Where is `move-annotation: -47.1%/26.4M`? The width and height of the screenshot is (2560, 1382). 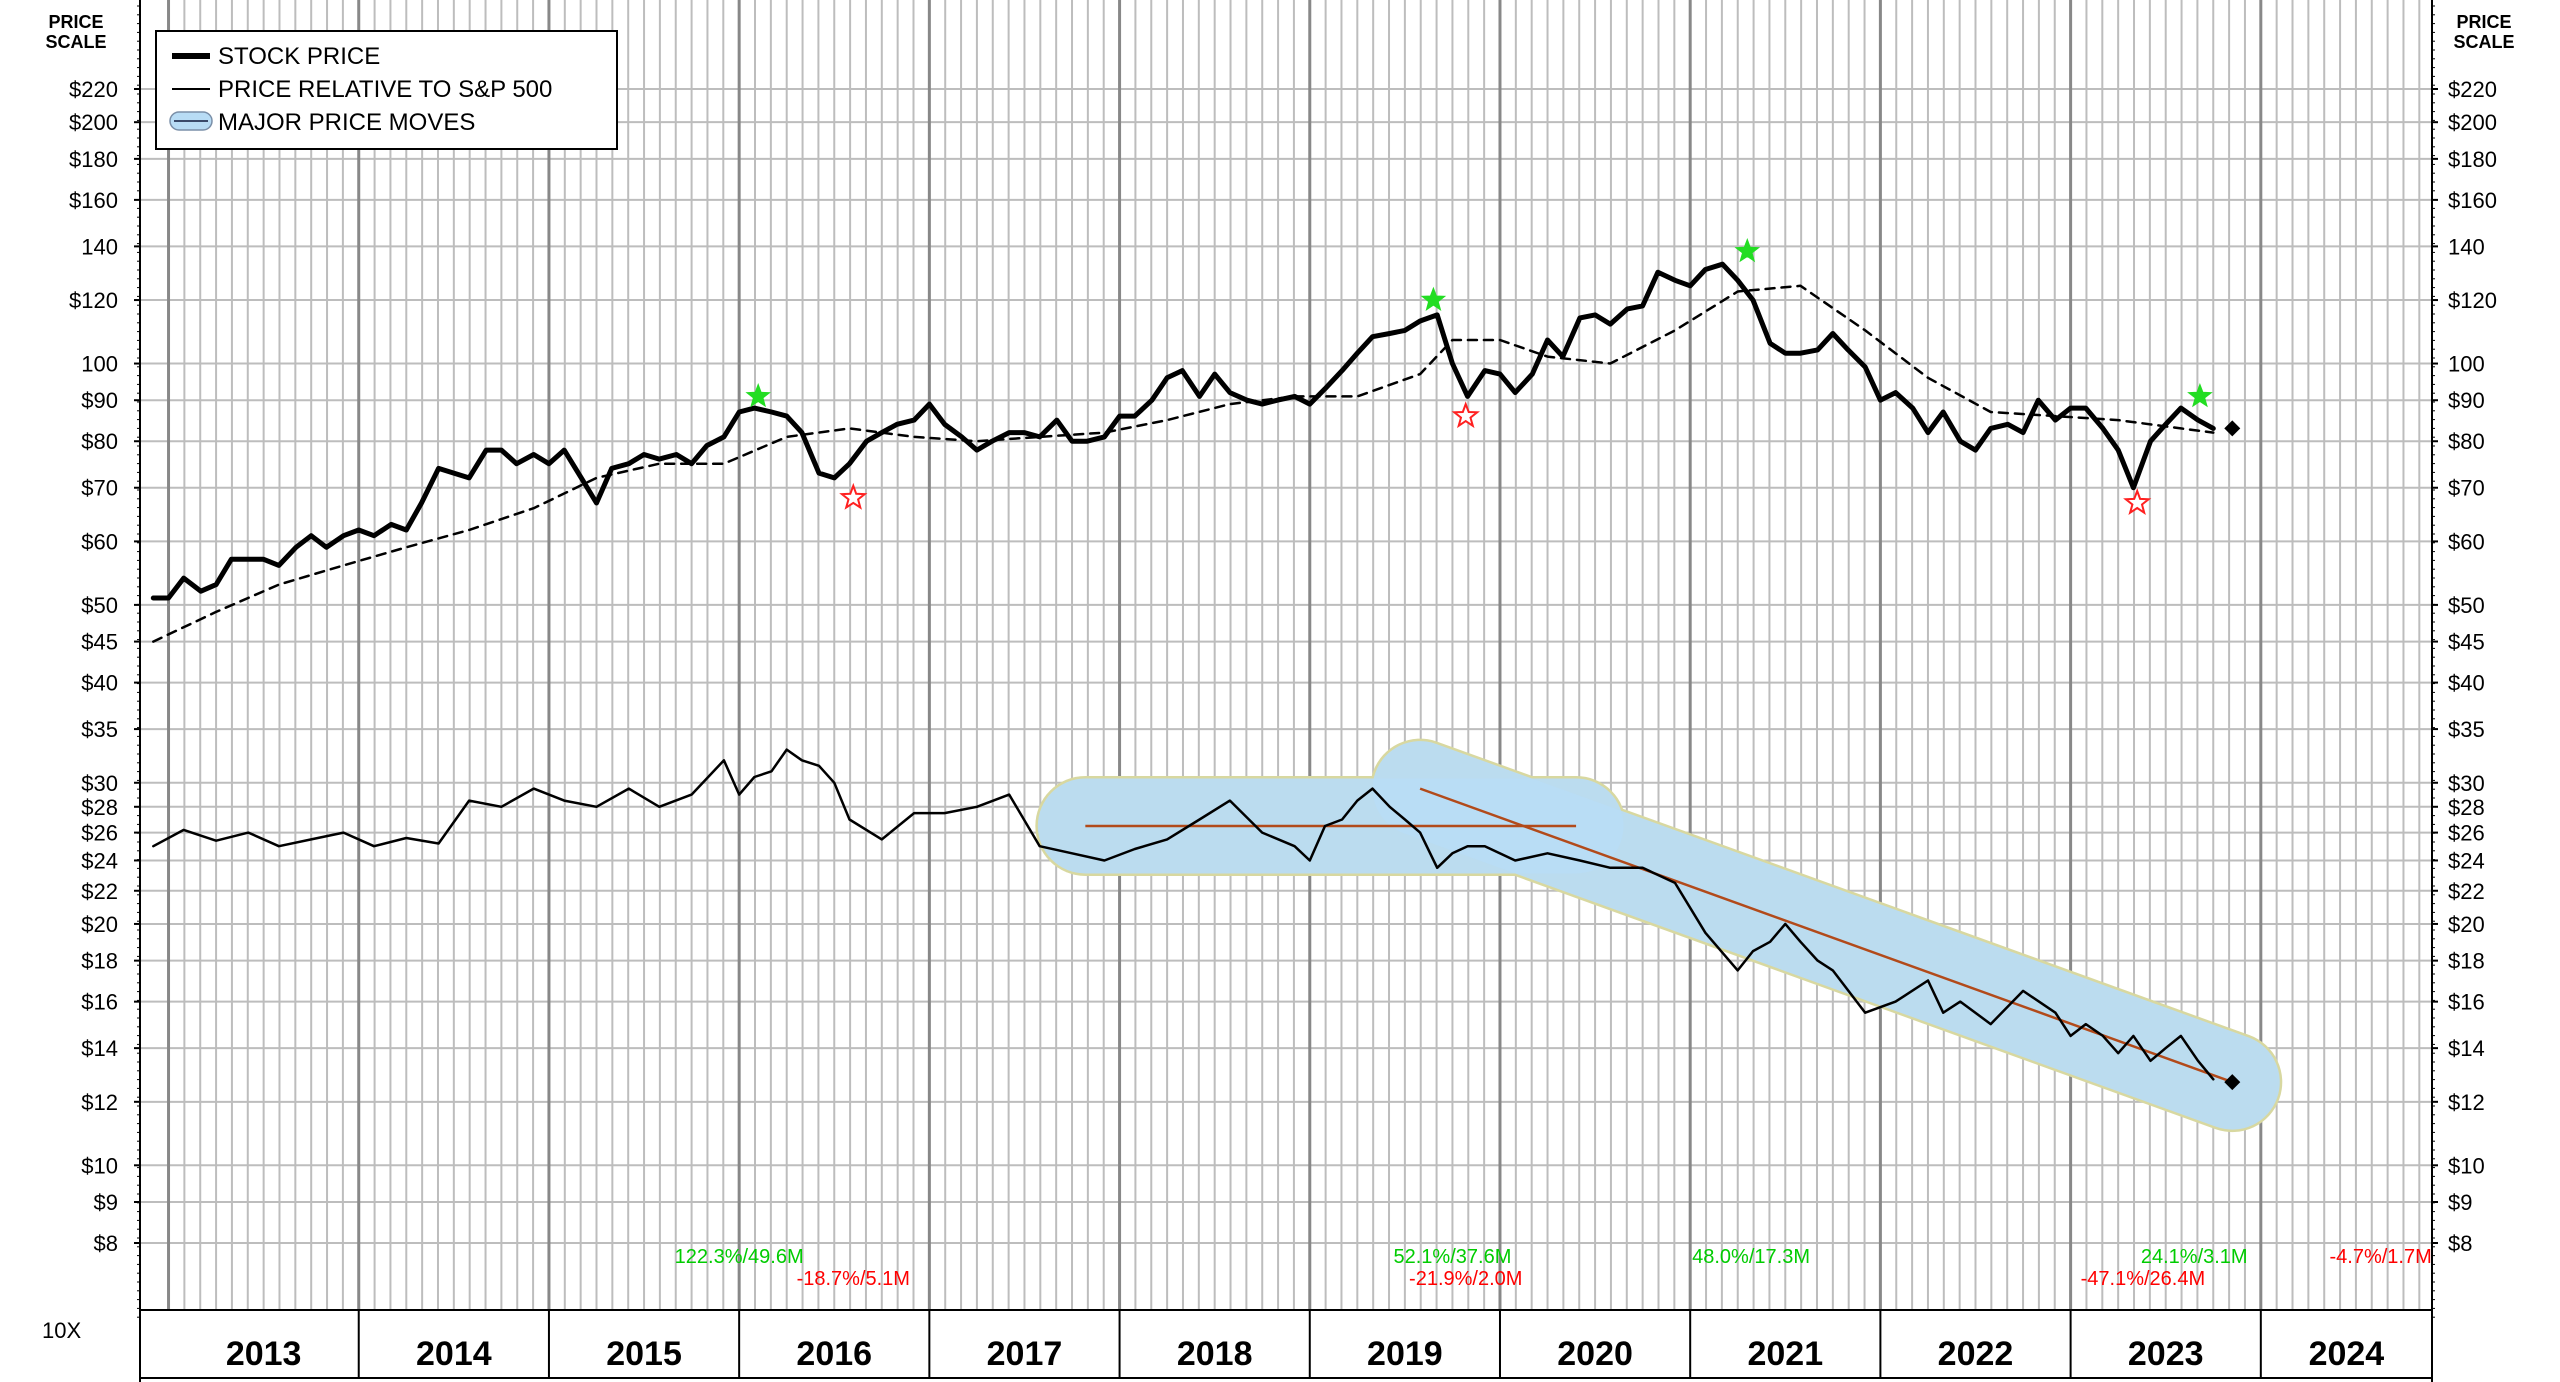
move-annotation: -47.1%/26.4M is located at coordinates (2143, 1279).